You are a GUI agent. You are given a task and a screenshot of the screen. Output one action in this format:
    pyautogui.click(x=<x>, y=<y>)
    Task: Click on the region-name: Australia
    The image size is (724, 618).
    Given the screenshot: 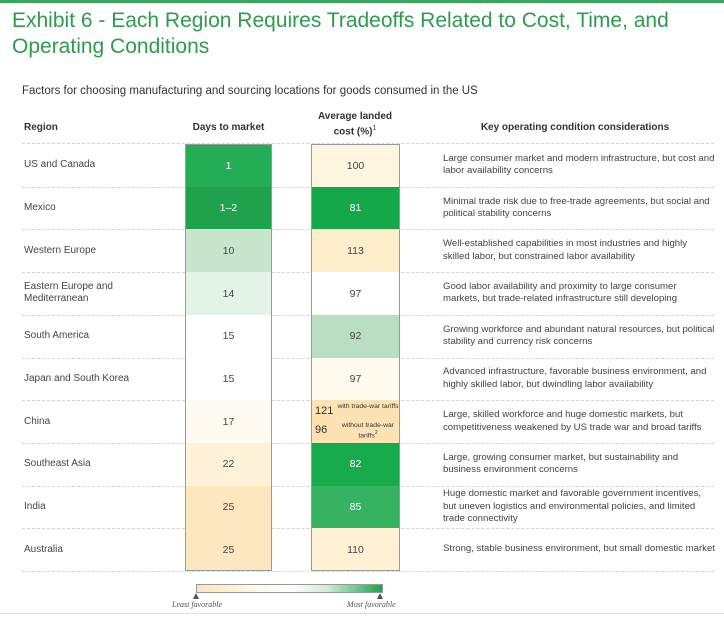 What is the action you would take?
    pyautogui.click(x=43, y=549)
    